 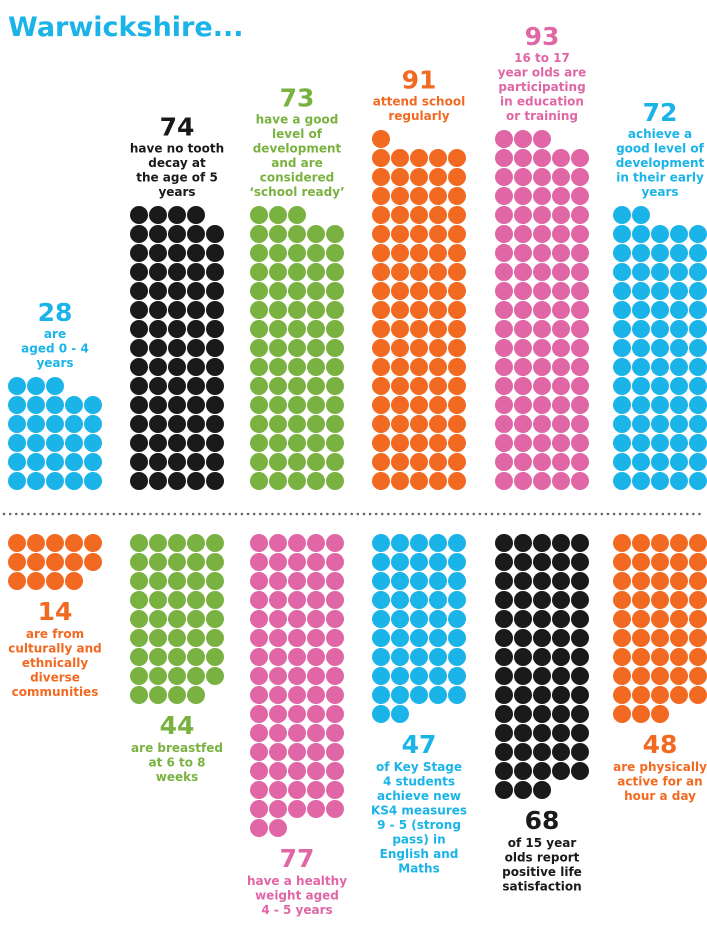 What do you see at coordinates (660, 744) in the screenshot?
I see `value-label: 48` at bounding box center [660, 744].